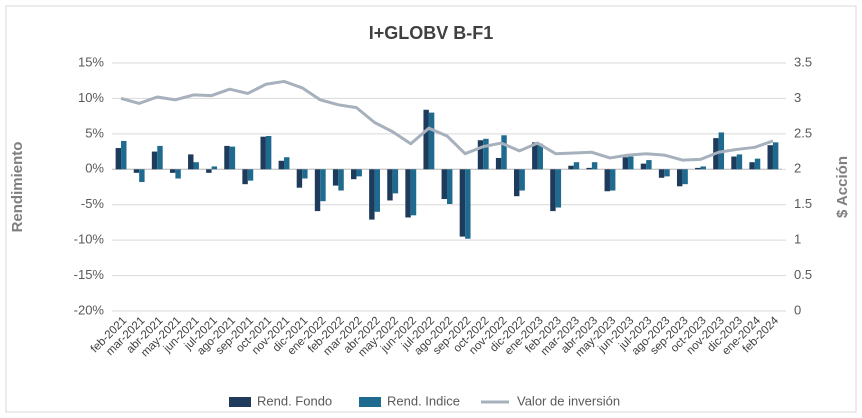 The image size is (862, 418). I want to click on y2-tick-label: 0.5, so click(803, 274).